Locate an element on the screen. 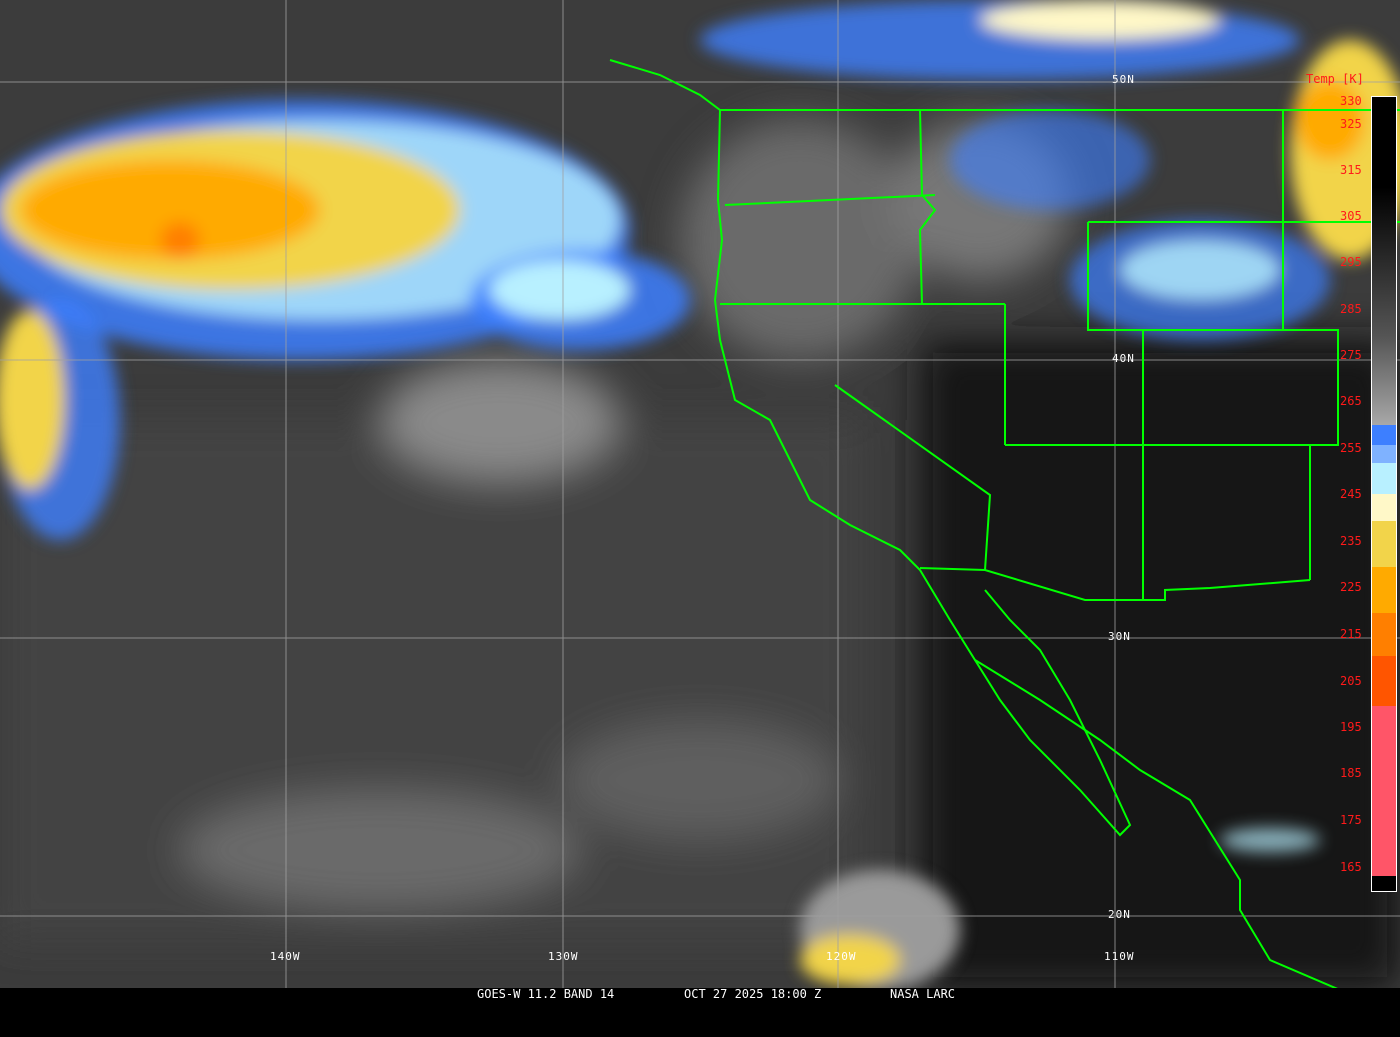  colorbar-label: 245 is located at coordinates (1351, 494).